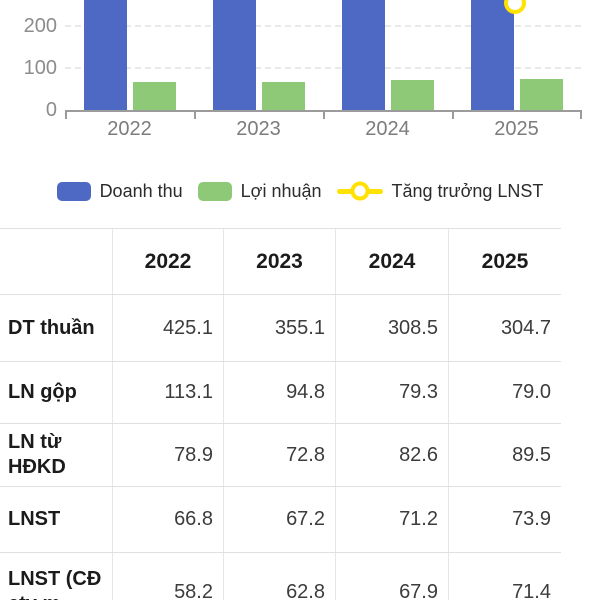 This screenshot has width=600, height=600. I want to click on cell-value: 79.0, so click(504, 392).